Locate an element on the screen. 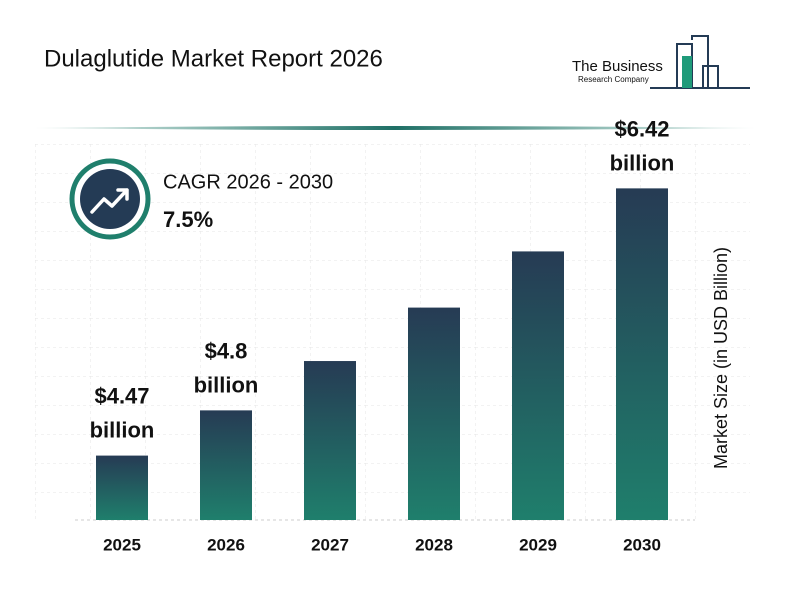  cagr-label: CAGR 2026 - 2030 is located at coordinates (248, 182).